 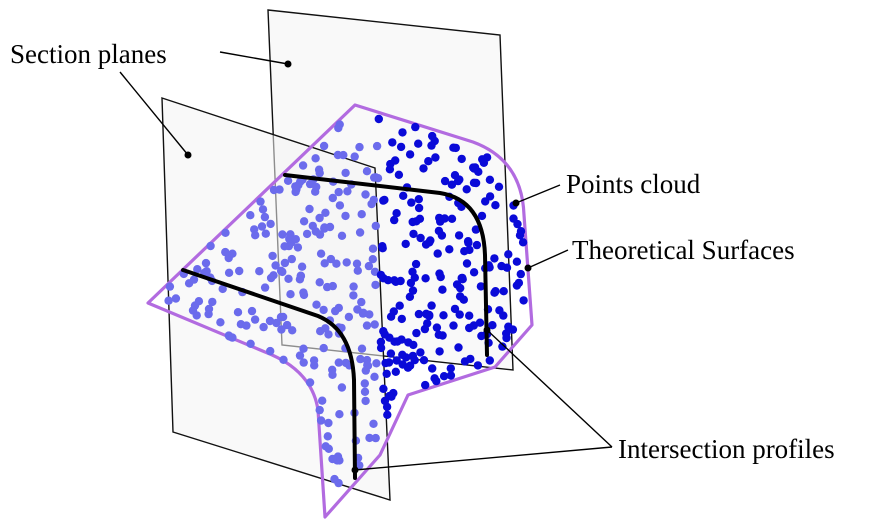 What do you see at coordinates (269, 374) in the screenshot?
I see `intersection-profile-front` at bounding box center [269, 374].